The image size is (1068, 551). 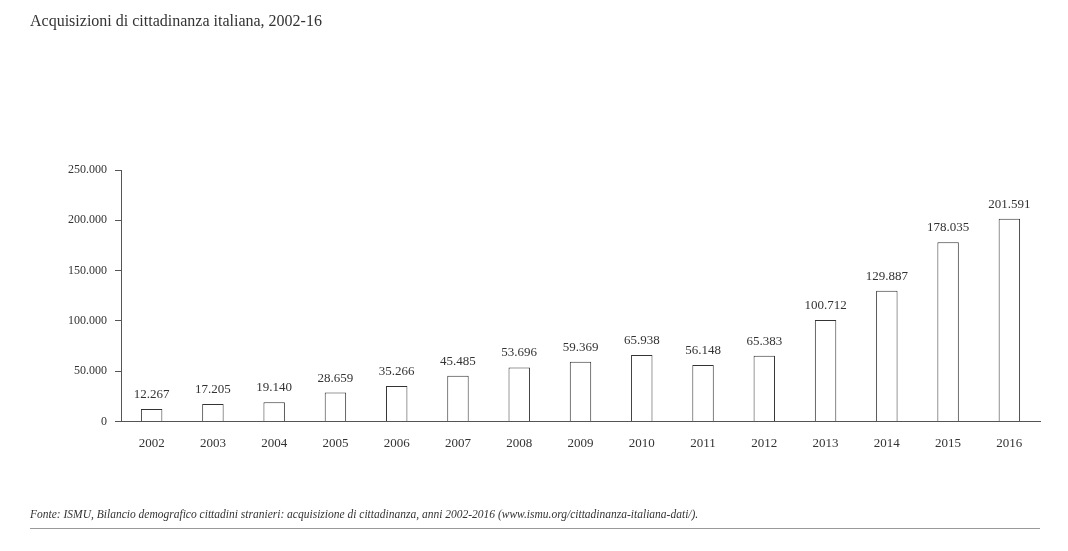 I want to click on data-label: 201.591, so click(x=1009, y=203).